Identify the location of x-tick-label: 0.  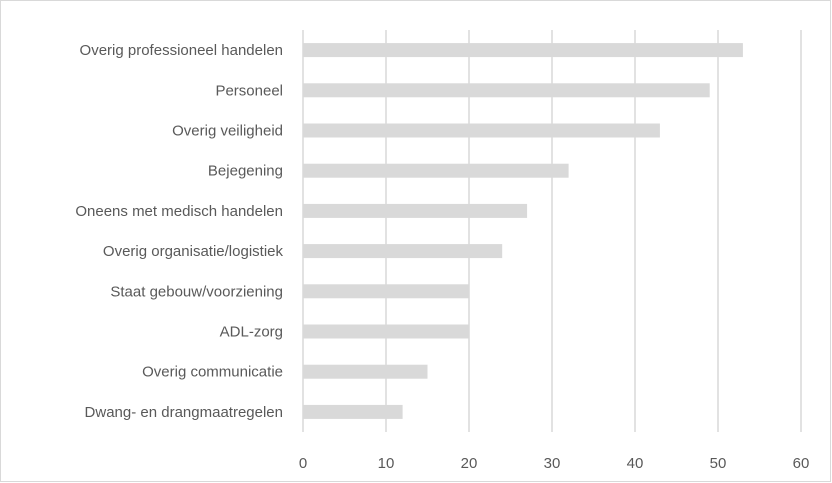
(303, 463).